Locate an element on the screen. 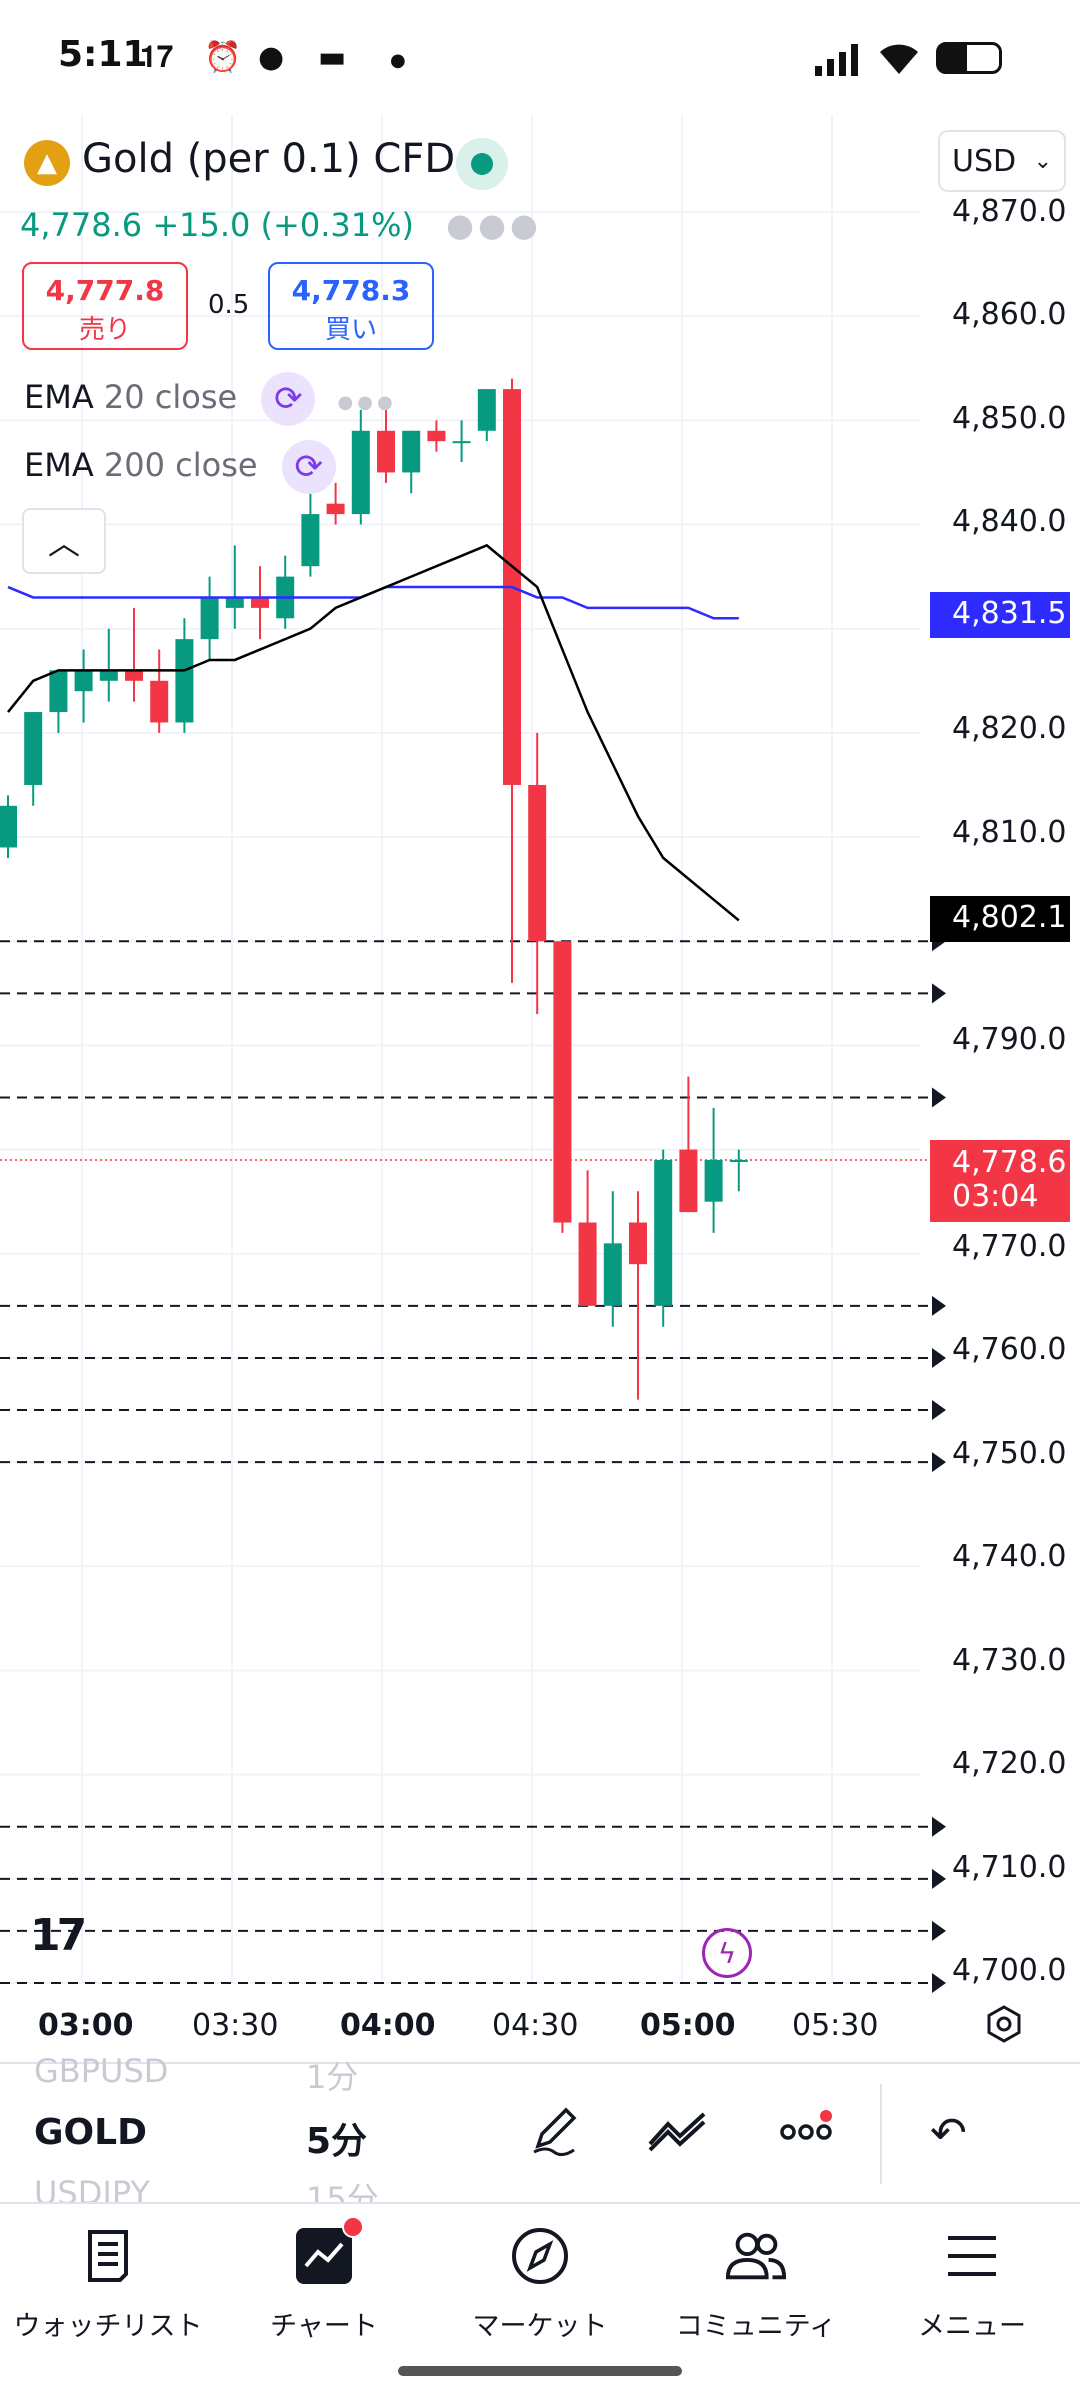 This screenshot has width=1080, height=2402. collapse-legend-button: ︿ is located at coordinates (64, 541).